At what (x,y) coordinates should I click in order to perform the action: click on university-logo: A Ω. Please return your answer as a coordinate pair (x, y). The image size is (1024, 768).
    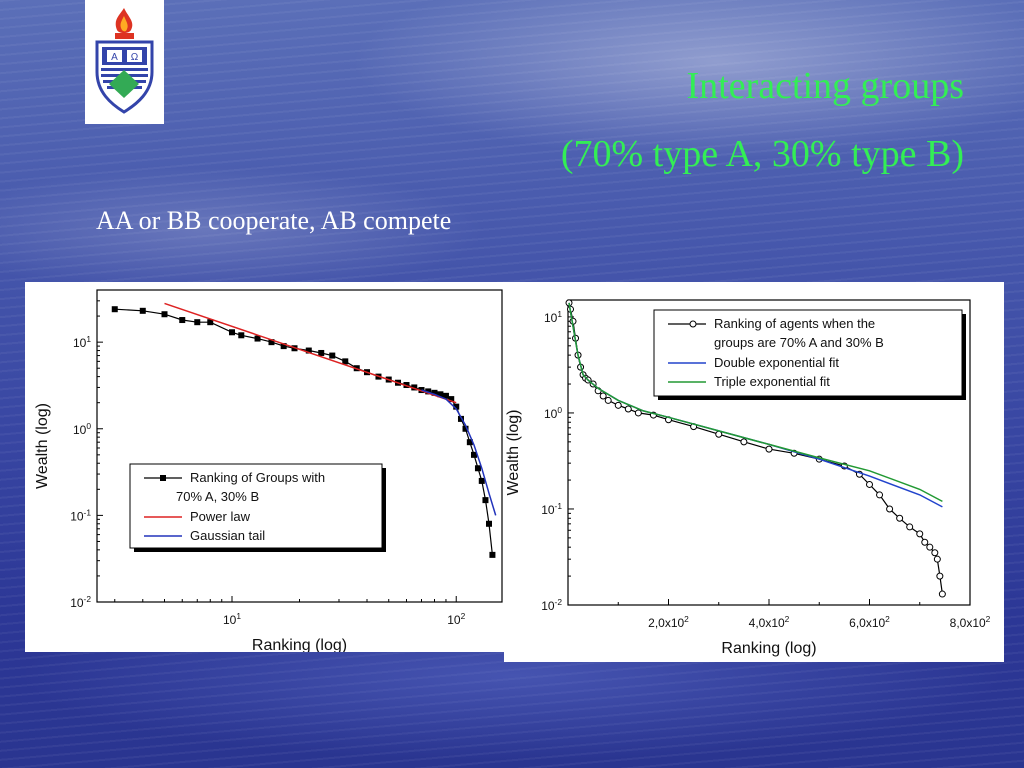
    Looking at the image, I should click on (124, 62).